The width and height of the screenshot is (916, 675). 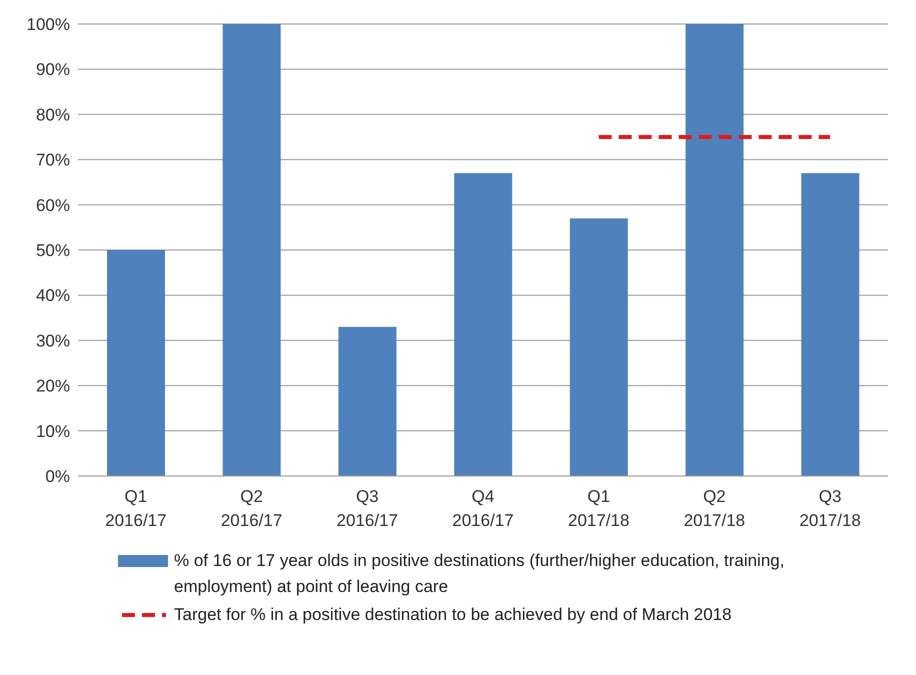 I want to click on y-tick-label: 10%, so click(x=53, y=431).